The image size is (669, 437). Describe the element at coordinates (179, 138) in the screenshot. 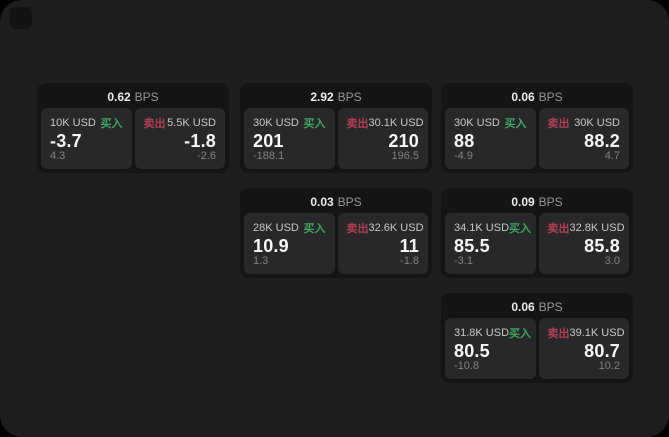

I see `sell-panel: 卖出 5.5K USD -1.8 -2.6` at that location.